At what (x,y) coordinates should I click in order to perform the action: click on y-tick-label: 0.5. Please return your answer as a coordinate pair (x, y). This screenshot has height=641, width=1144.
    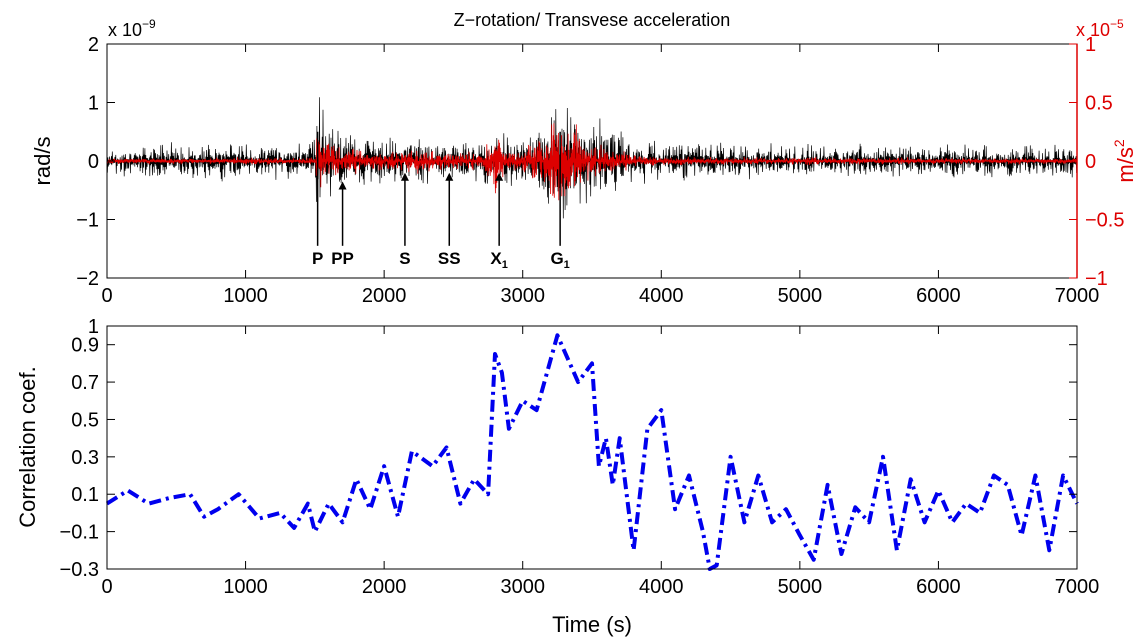
    Looking at the image, I should click on (85, 420).